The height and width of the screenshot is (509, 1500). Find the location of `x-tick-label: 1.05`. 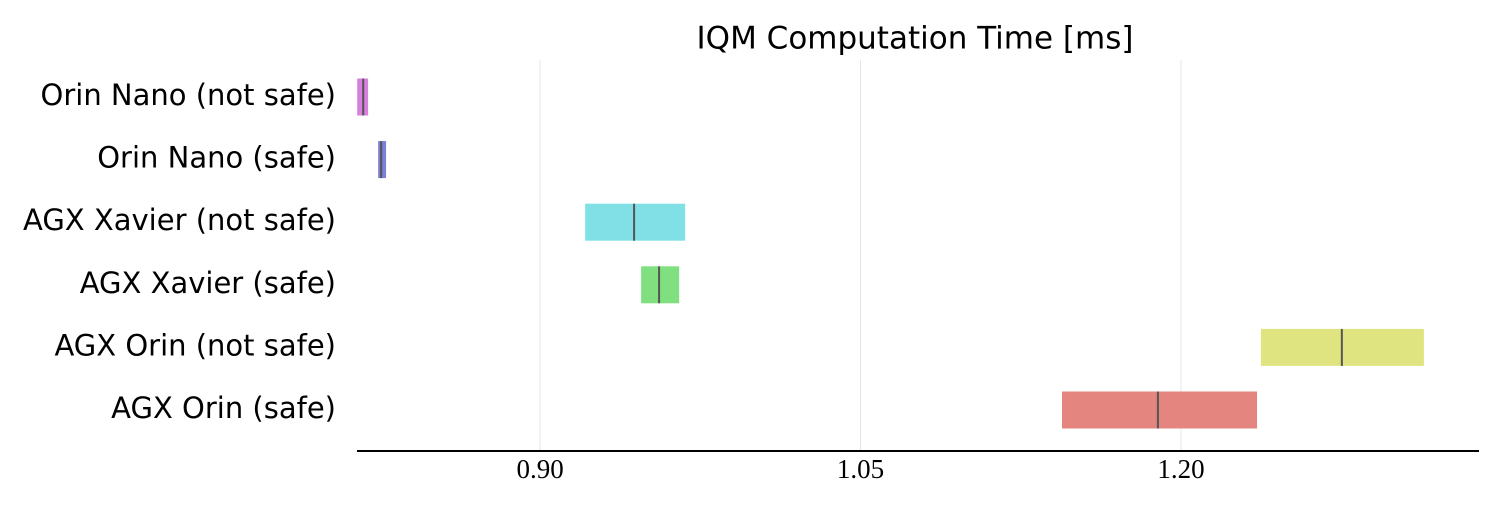

x-tick-label: 1.05 is located at coordinates (860, 469).